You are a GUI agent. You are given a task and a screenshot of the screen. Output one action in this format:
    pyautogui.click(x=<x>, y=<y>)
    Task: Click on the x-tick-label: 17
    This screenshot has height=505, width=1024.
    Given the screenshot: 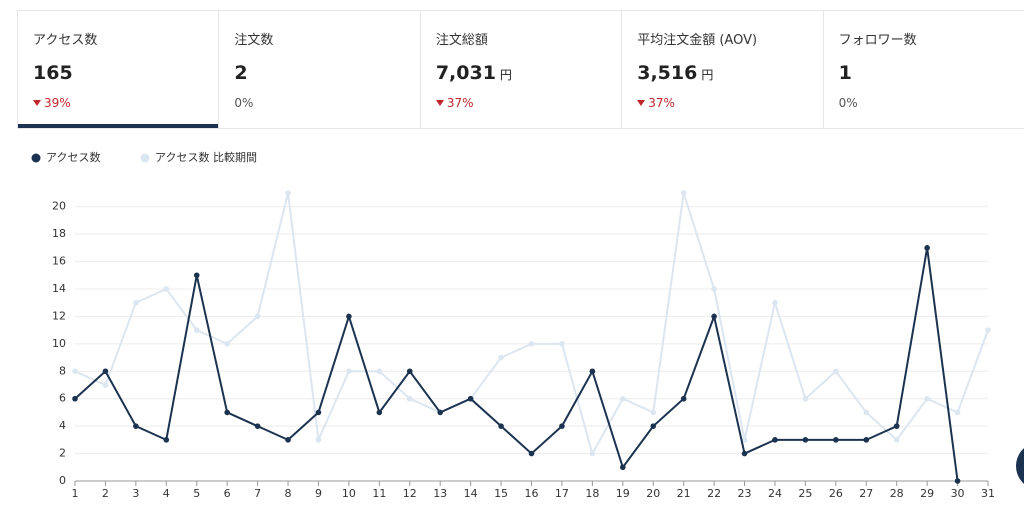 What is the action you would take?
    pyautogui.click(x=562, y=493)
    